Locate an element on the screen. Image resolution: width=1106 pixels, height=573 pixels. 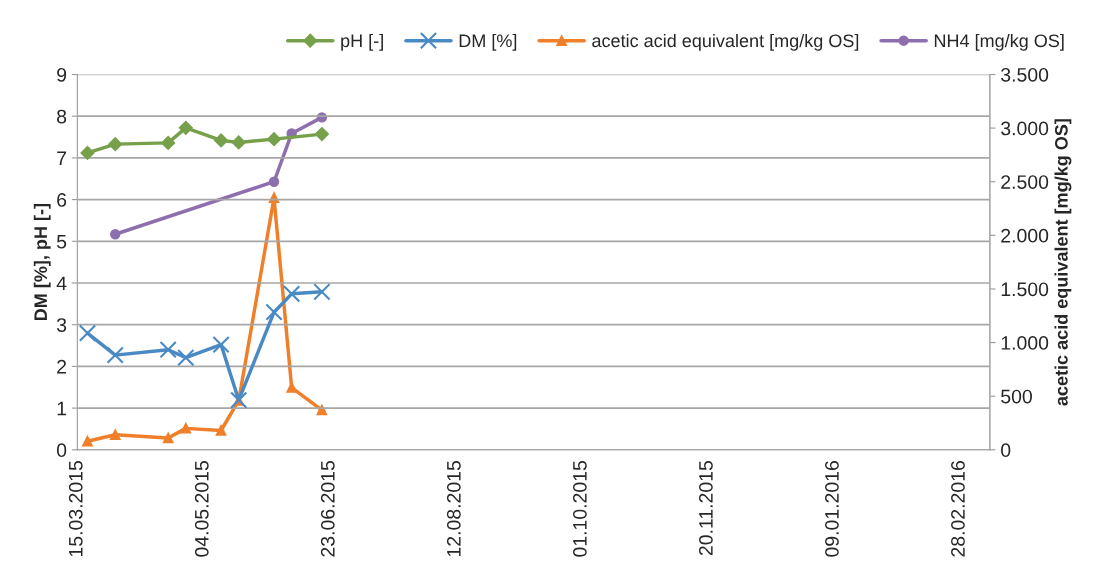
y2-tick-label: 3.500 is located at coordinates (1025, 74).